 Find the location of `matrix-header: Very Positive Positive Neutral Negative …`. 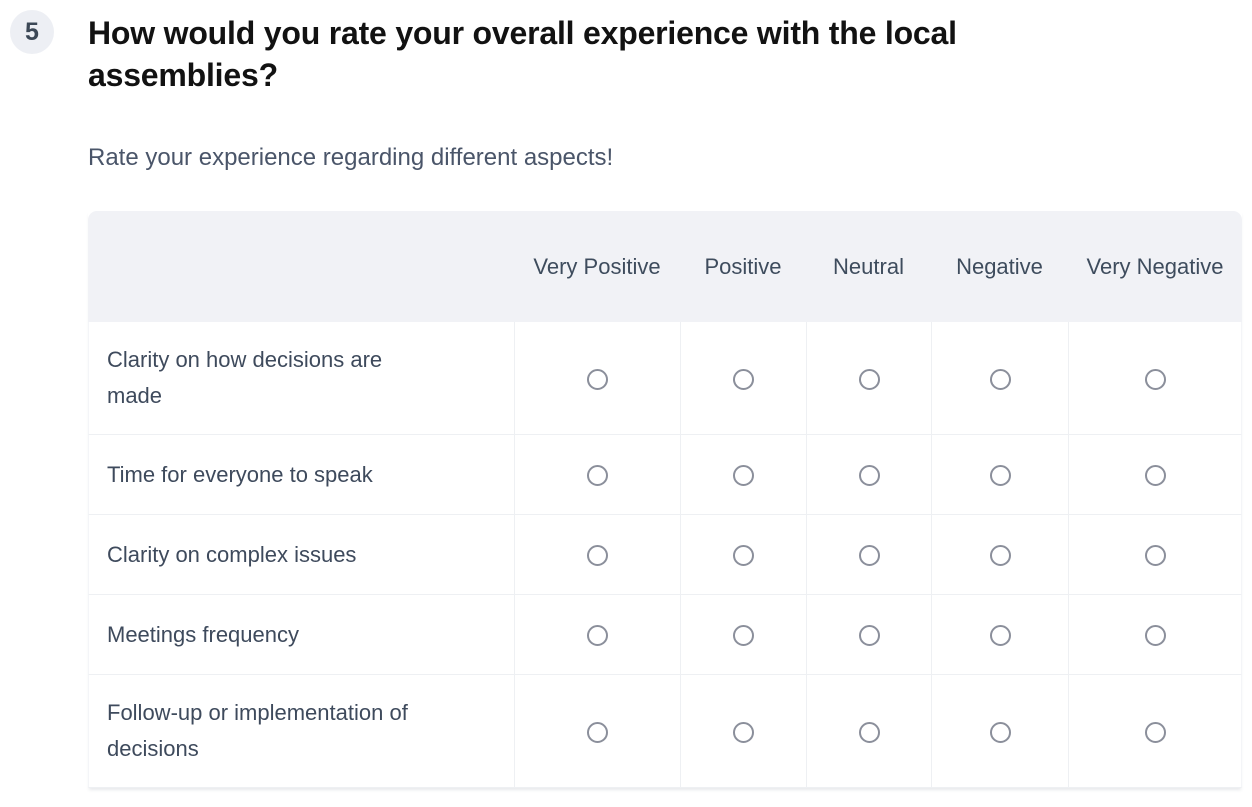

matrix-header: Very Positive Positive Neutral Negative … is located at coordinates (665, 266).